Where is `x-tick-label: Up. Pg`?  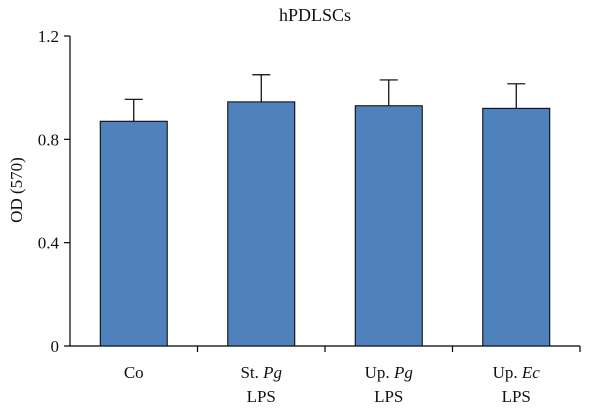
x-tick-label: Up. Pg is located at coordinates (389, 372).